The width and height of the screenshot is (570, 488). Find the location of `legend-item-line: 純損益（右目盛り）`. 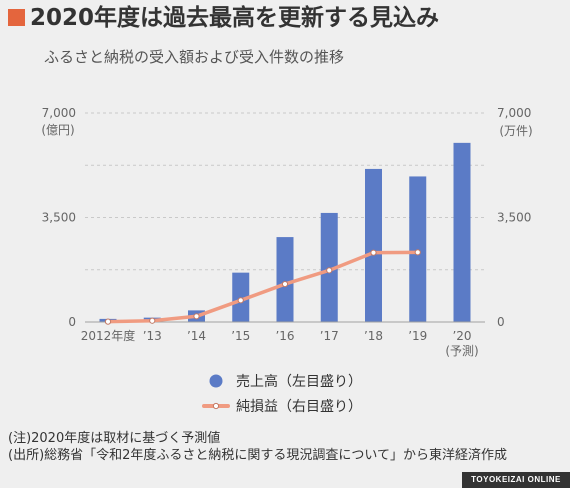

legend-item-line: 純損益（右目盛り） is located at coordinates (282, 407).